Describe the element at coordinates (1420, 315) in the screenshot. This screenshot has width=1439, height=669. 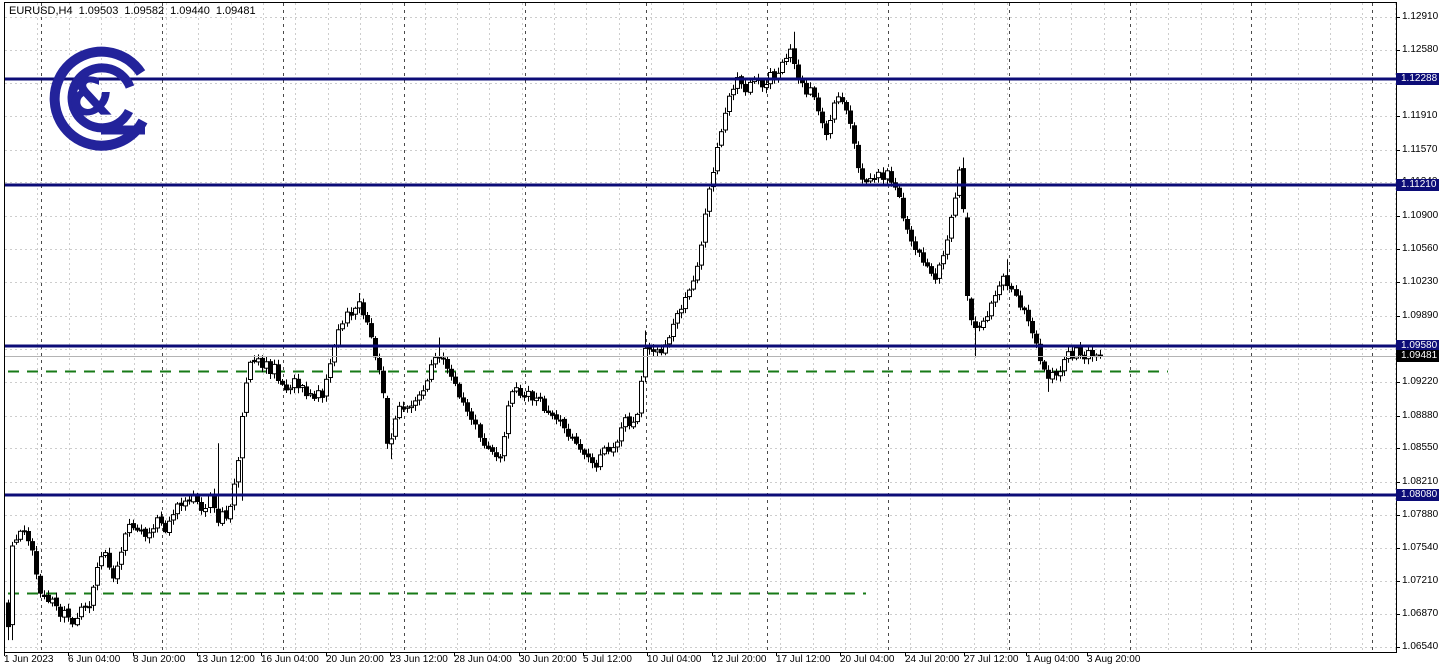
I see `y-tick-label: 1.09890` at that location.